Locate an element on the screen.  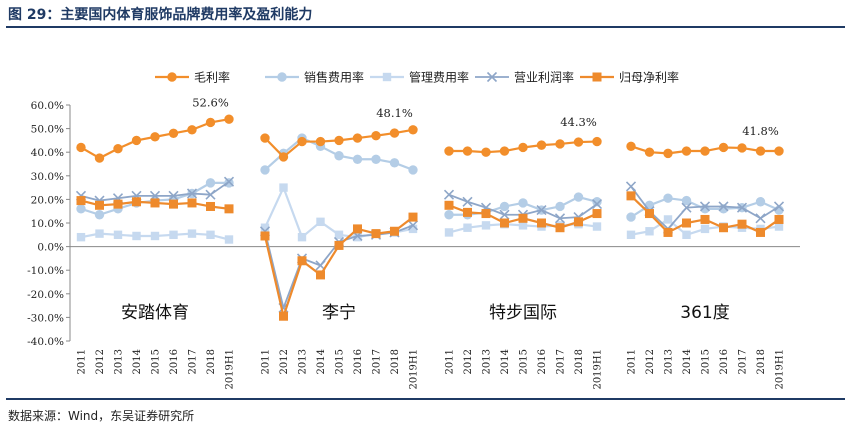
y-tick-label: -40.0% is located at coordinates (45, 342).